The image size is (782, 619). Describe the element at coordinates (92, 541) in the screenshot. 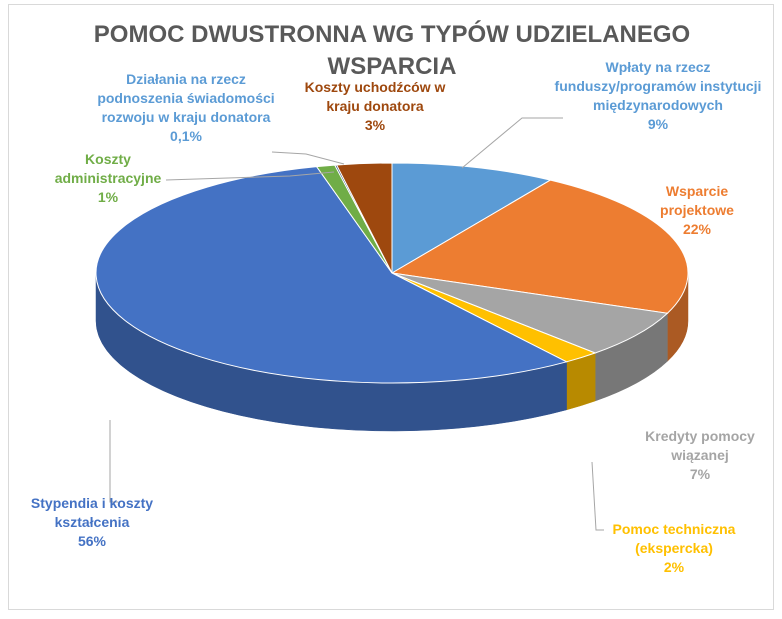

I see `data-label-percent-4: 56%` at that location.